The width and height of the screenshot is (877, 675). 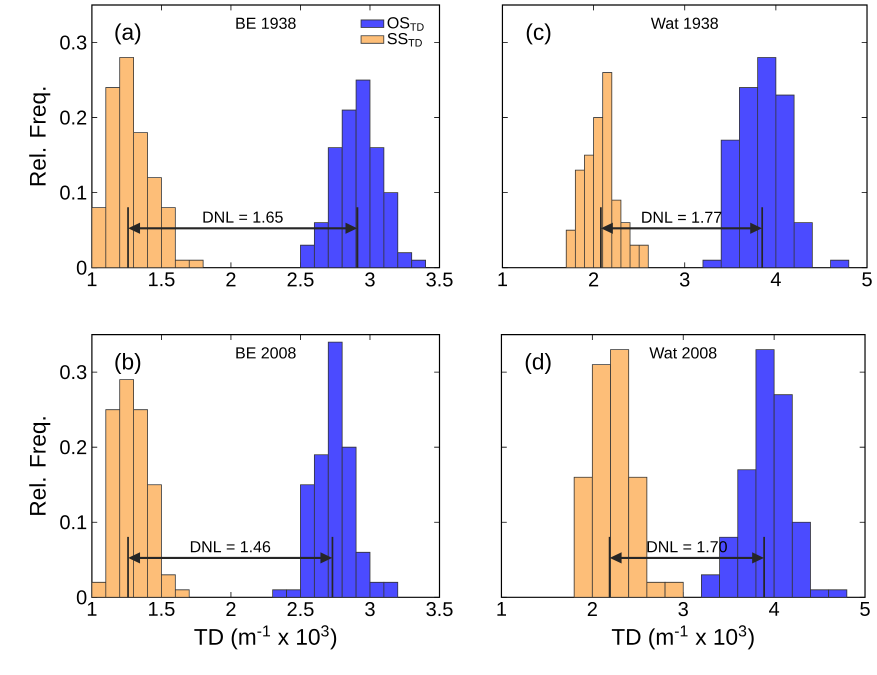 What do you see at coordinates (230, 546) in the screenshot?
I see `annotation: DNL = 1.46` at bounding box center [230, 546].